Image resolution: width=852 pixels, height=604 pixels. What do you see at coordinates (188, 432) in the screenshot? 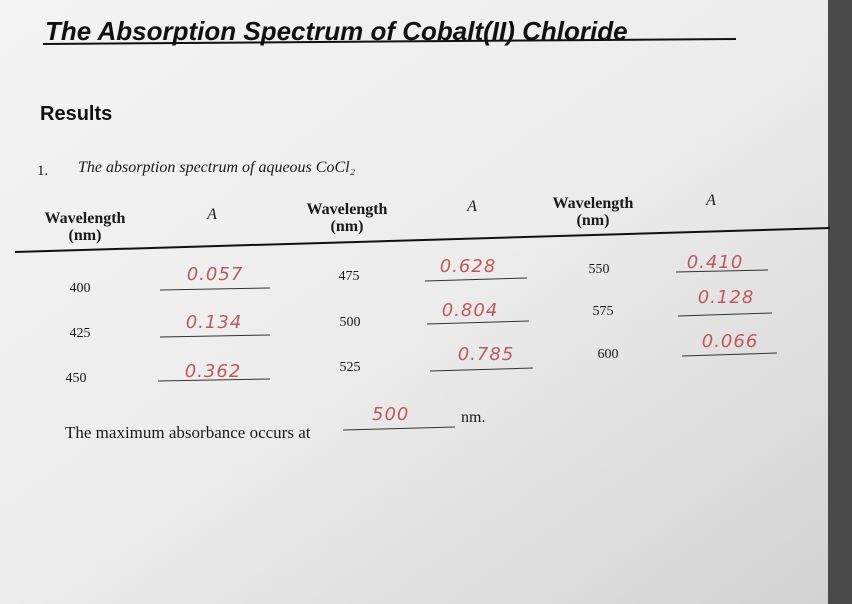
I see `answer-prefix: The maximum absorbance occurs at` at bounding box center [188, 432].